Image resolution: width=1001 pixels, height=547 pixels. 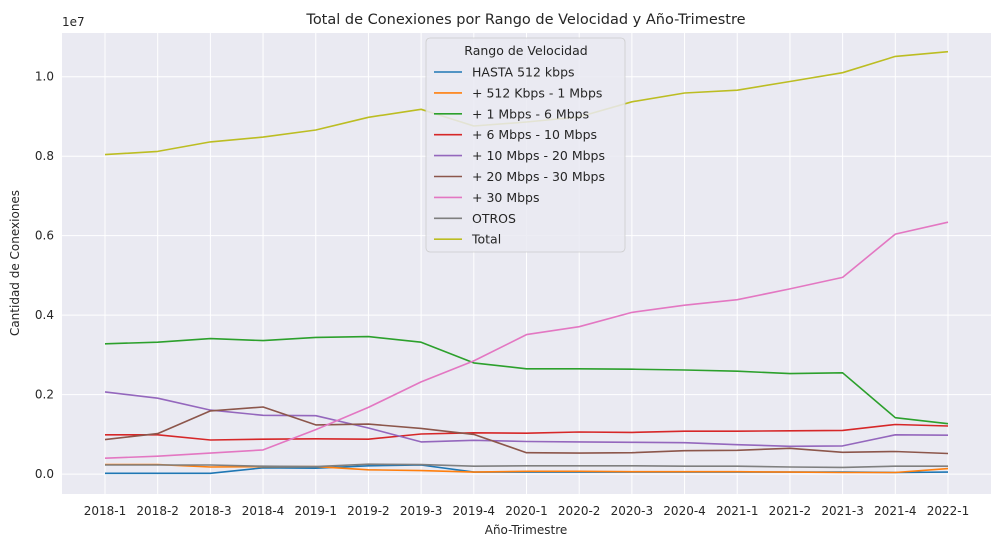 I want to click on y-tick-labels: 0.0 0.2 0.4 0.6 0.8 1.0, so click(x=44, y=275).